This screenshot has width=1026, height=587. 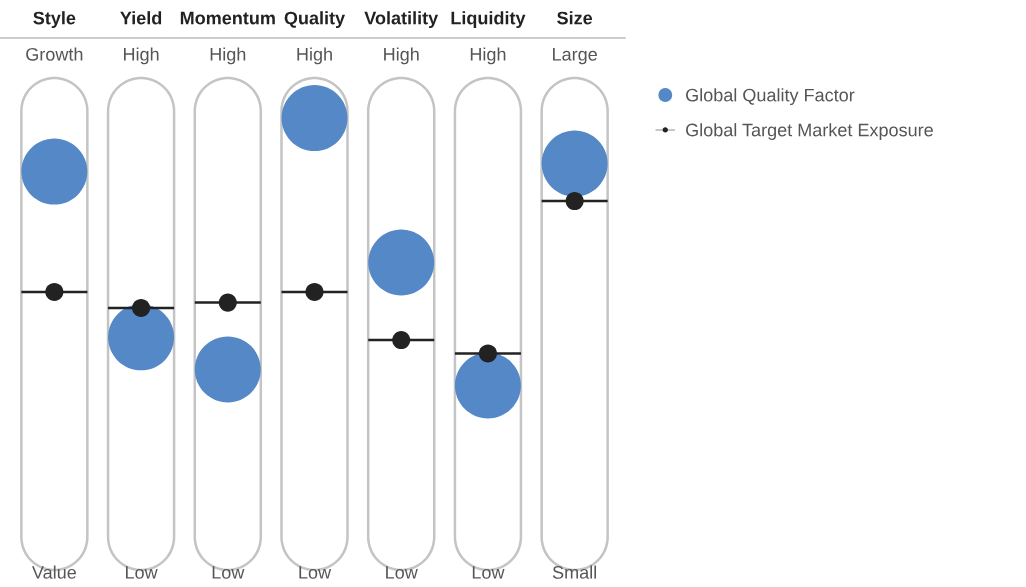 What do you see at coordinates (54, 19) in the screenshot?
I see `x-tick-label: Style` at bounding box center [54, 19].